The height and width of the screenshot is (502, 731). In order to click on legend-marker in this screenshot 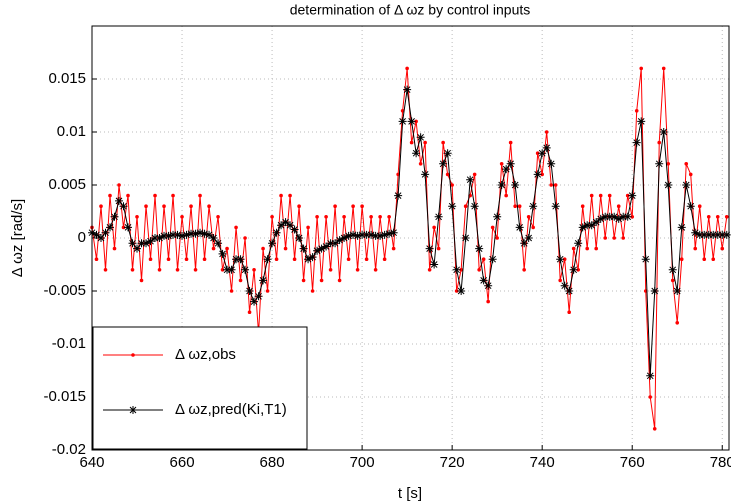, I will do `click(133, 410)`.